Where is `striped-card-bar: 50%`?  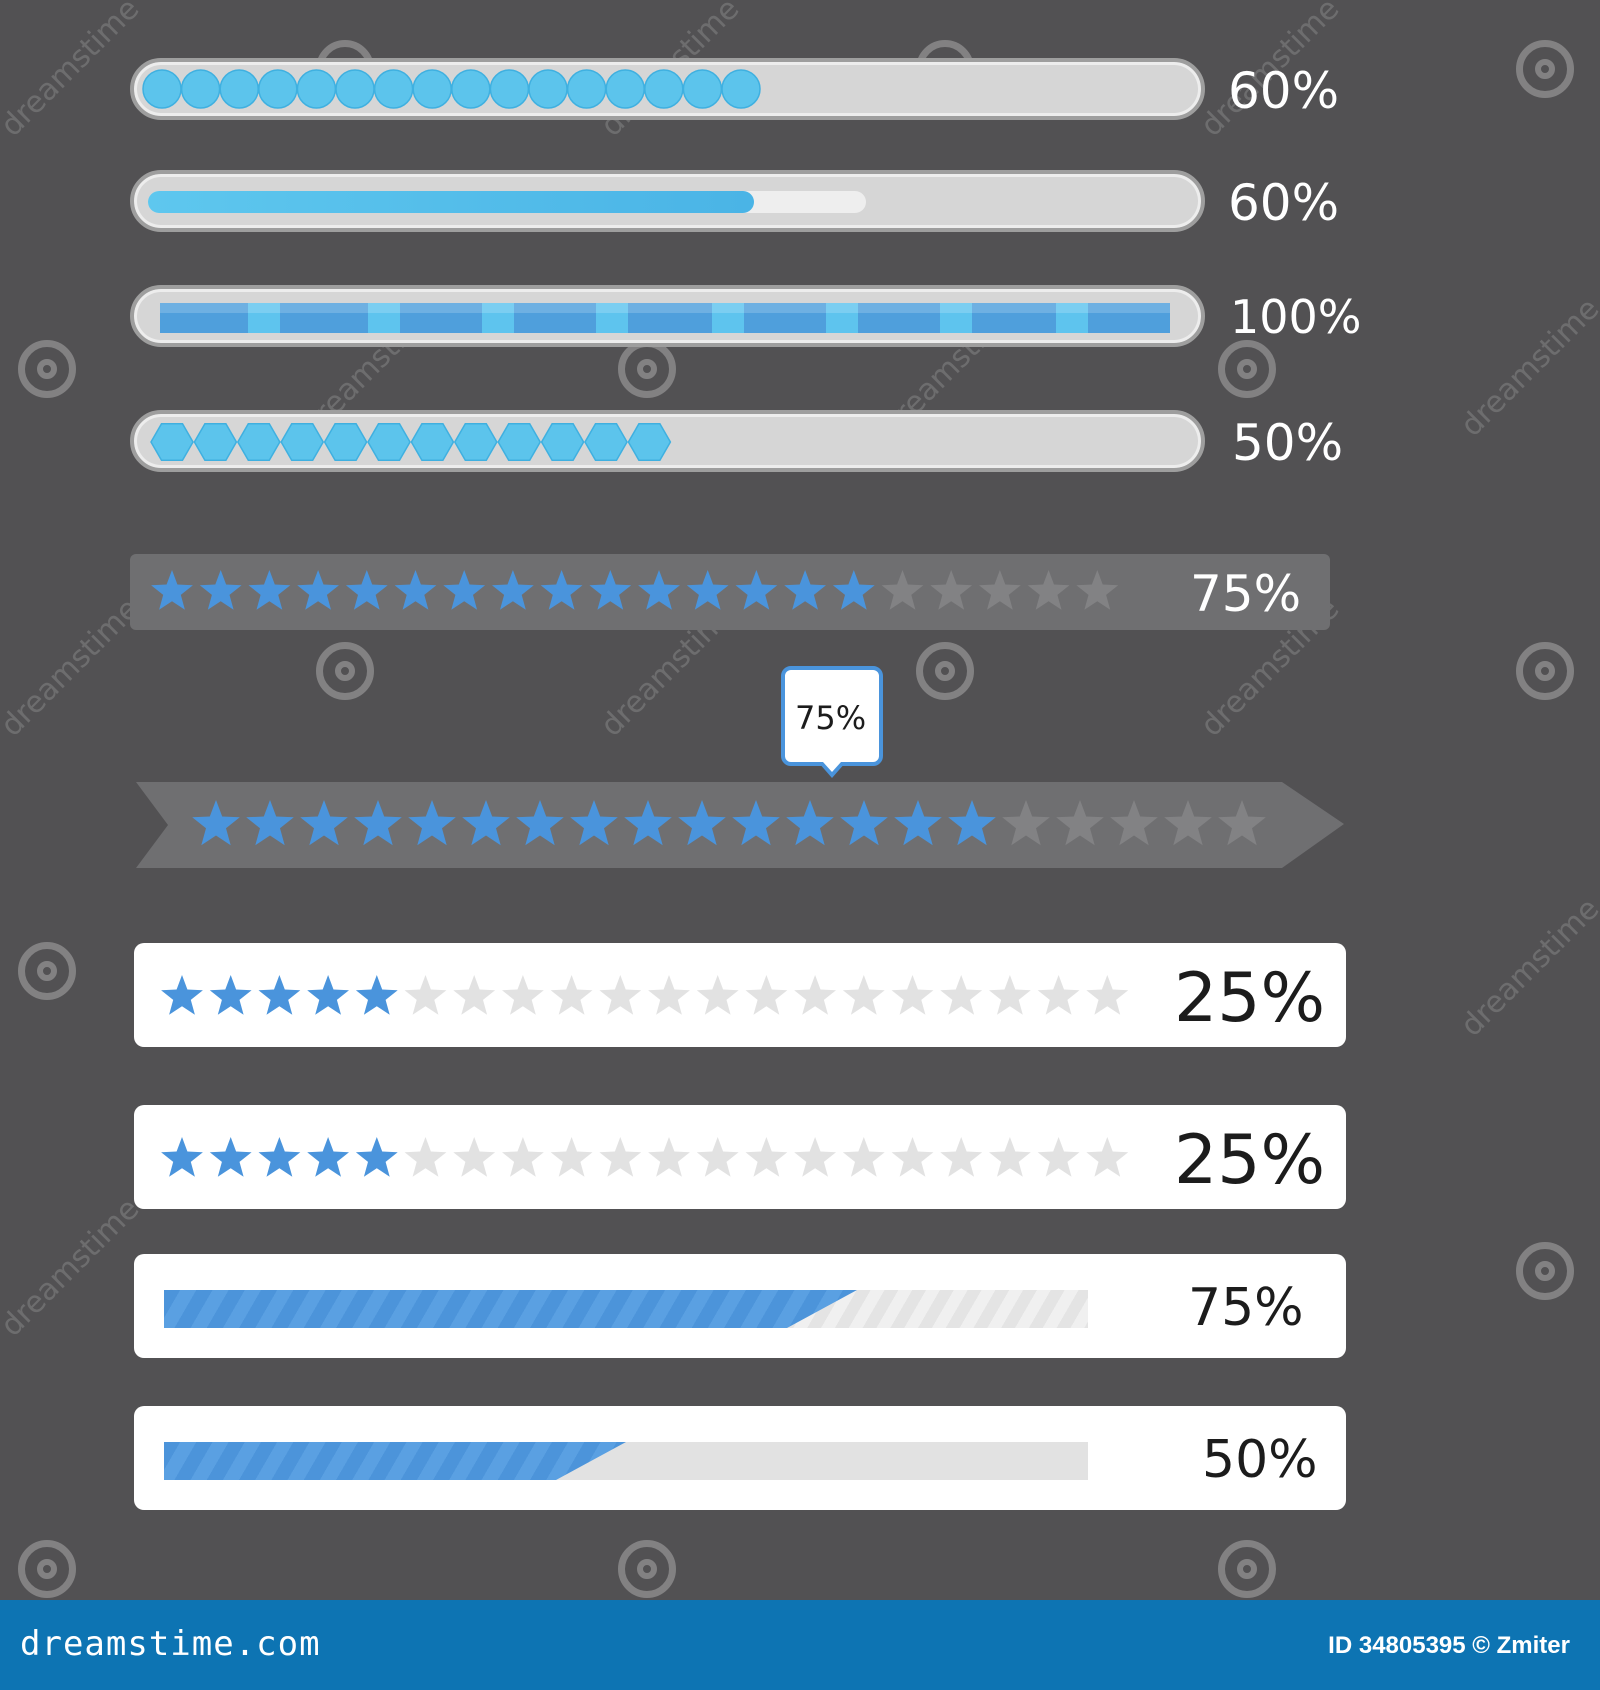
striped-card-bar: 50% is located at coordinates (740, 1458).